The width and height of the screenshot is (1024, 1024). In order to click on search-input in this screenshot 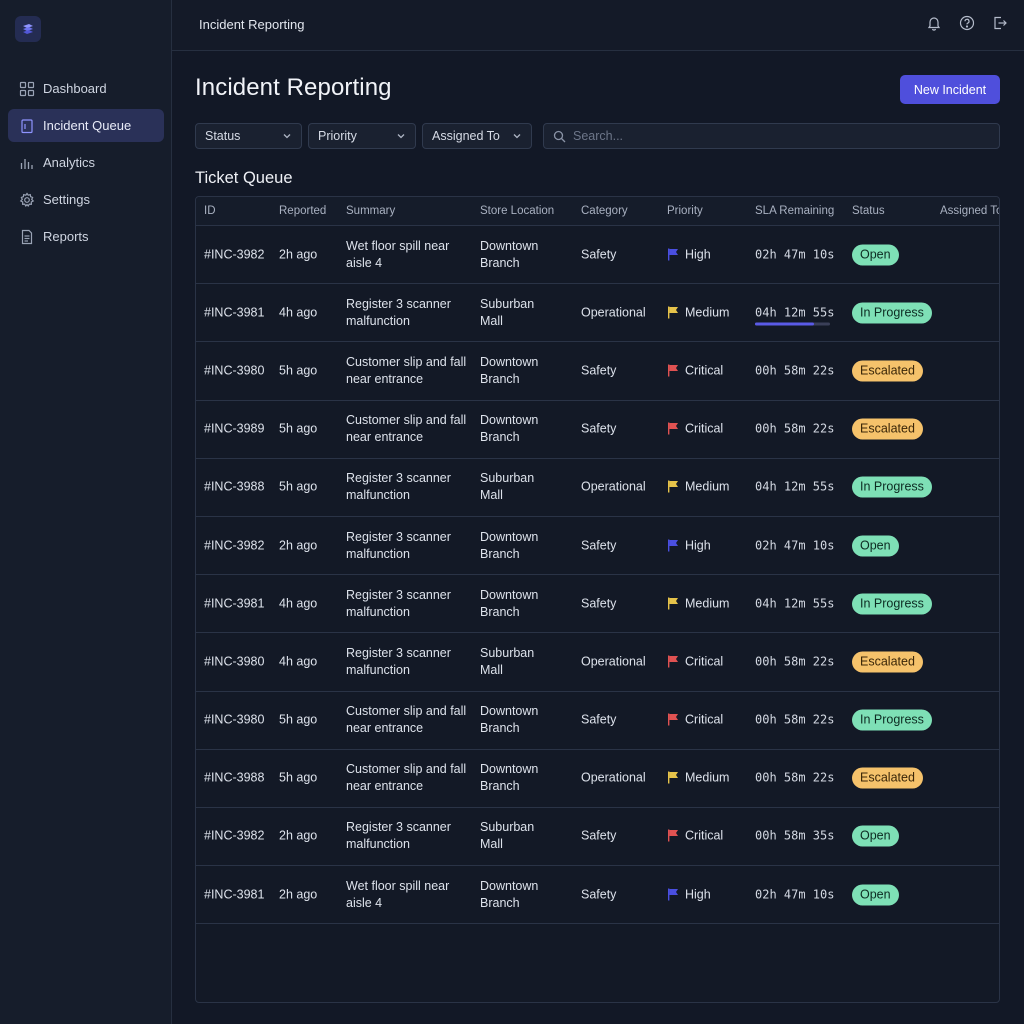, I will do `click(783, 136)`.